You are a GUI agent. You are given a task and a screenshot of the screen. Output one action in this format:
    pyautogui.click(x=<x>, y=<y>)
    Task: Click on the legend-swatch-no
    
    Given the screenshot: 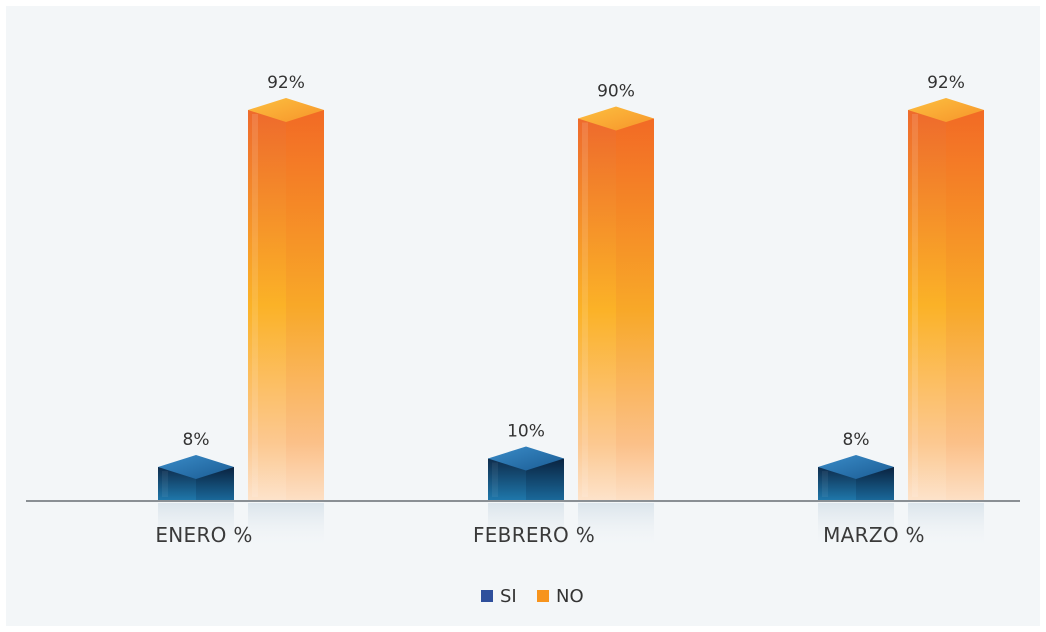 What is the action you would take?
    pyautogui.click(x=543, y=596)
    